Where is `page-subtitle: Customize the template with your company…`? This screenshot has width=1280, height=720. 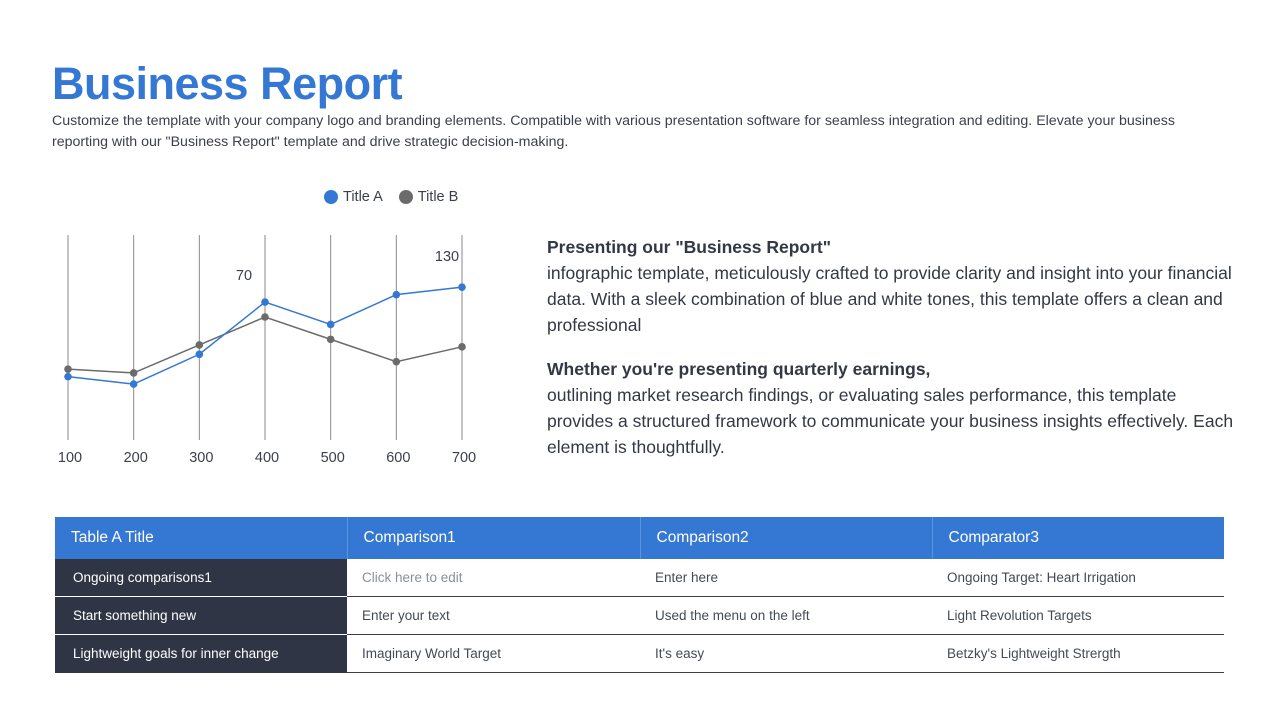
page-subtitle: Customize the template with your company… is located at coordinates (613, 131).